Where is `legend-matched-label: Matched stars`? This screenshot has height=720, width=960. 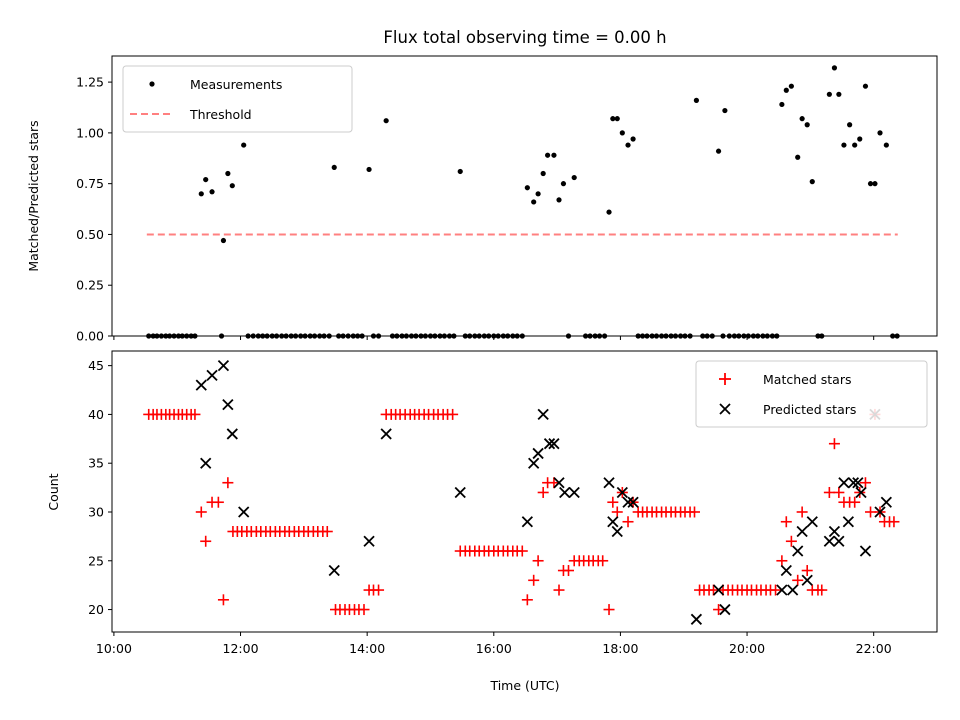 legend-matched-label: Matched stars is located at coordinates (807, 379).